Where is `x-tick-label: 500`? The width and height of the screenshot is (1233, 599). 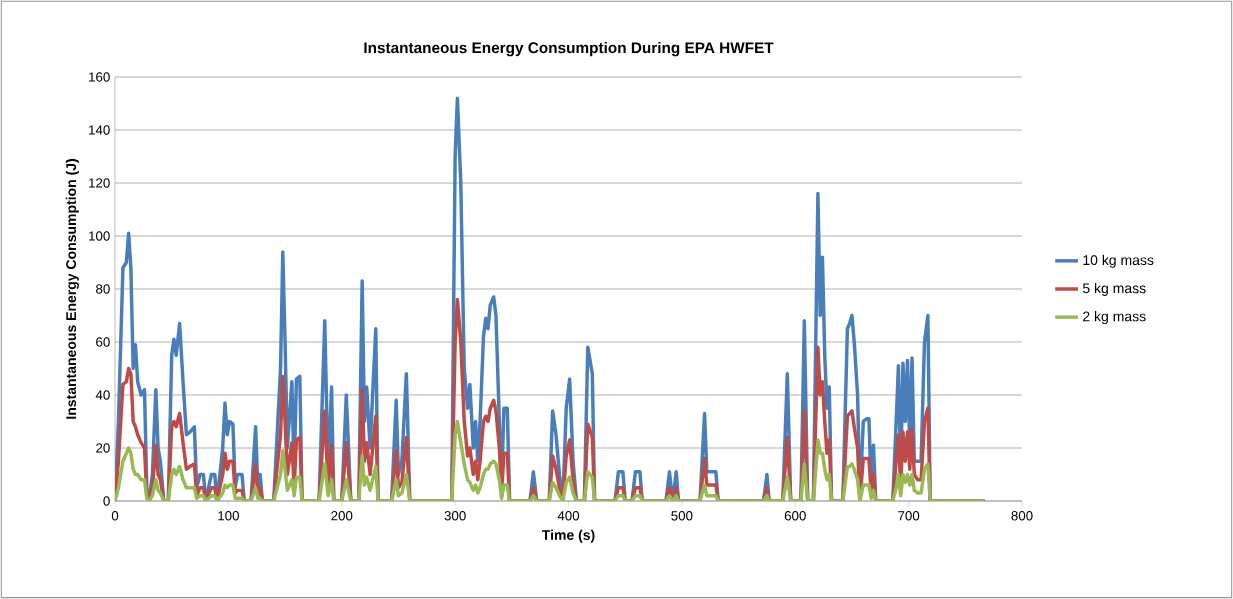
x-tick-label: 500 is located at coordinates (682, 516).